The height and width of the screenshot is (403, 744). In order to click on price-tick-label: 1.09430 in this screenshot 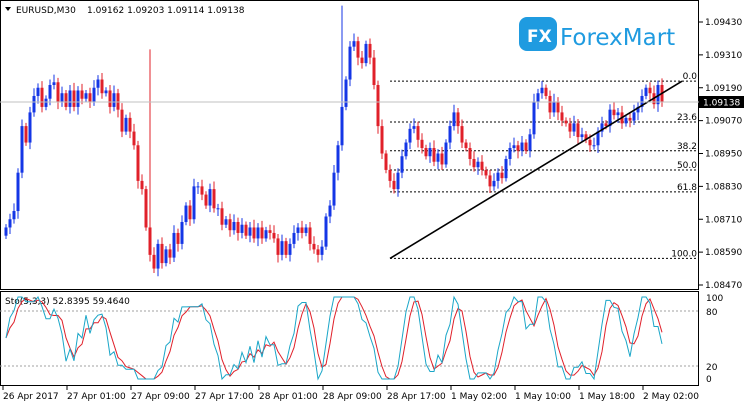, I will do `click(723, 23)`.